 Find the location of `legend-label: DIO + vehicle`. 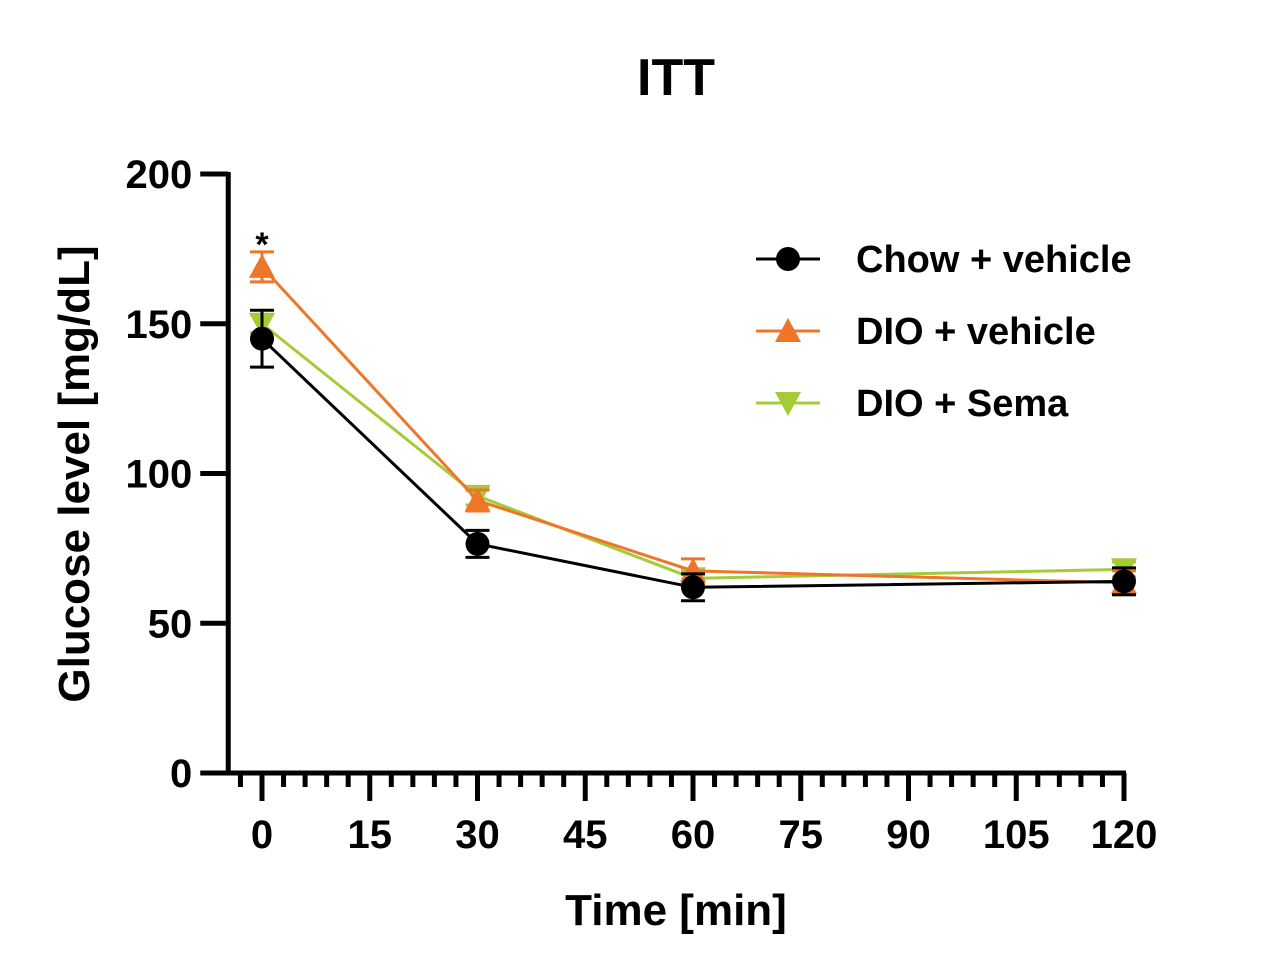

legend-label: DIO + vehicle is located at coordinates (976, 332).